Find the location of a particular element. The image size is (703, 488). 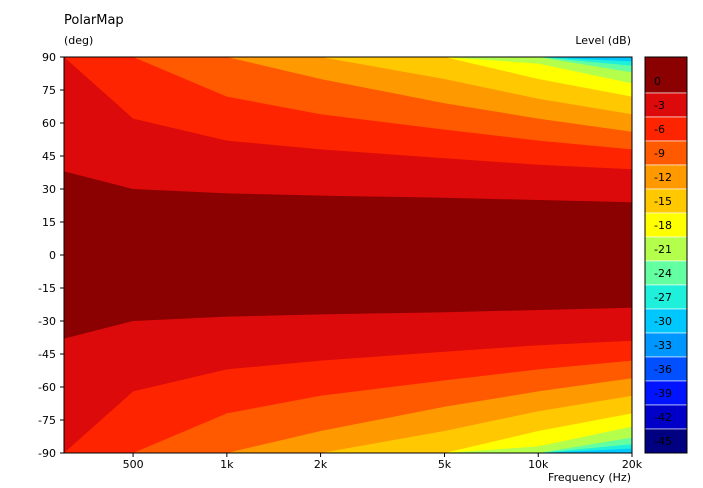

colorbar-tick-label: -36 is located at coordinates (663, 369).